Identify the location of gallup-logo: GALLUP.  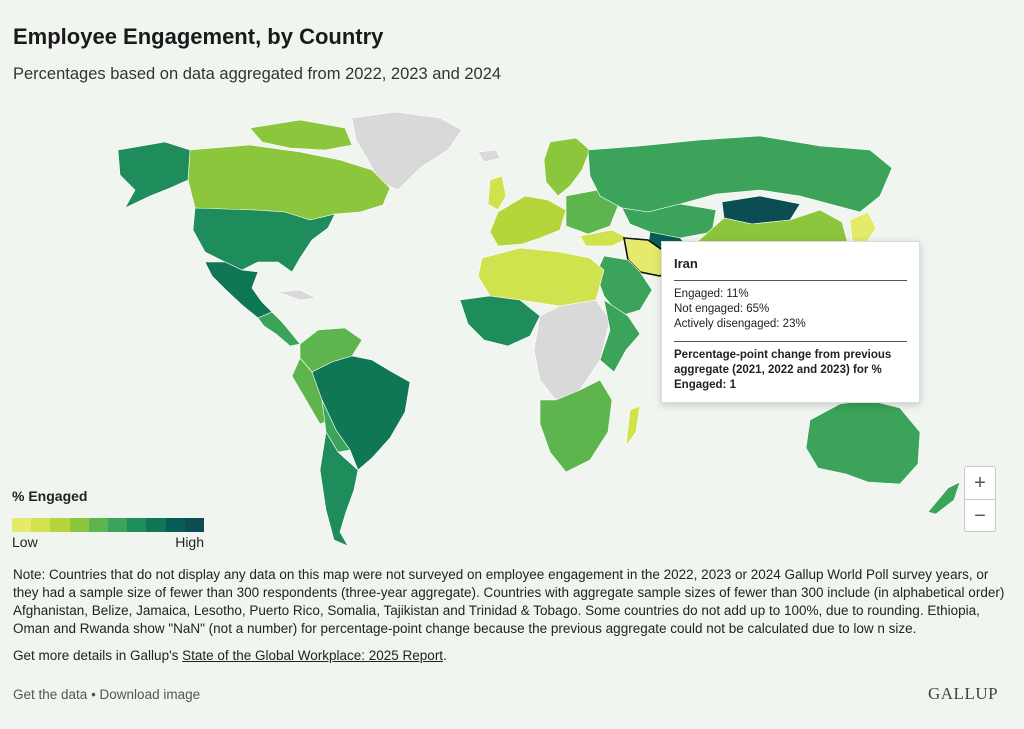
(963, 693).